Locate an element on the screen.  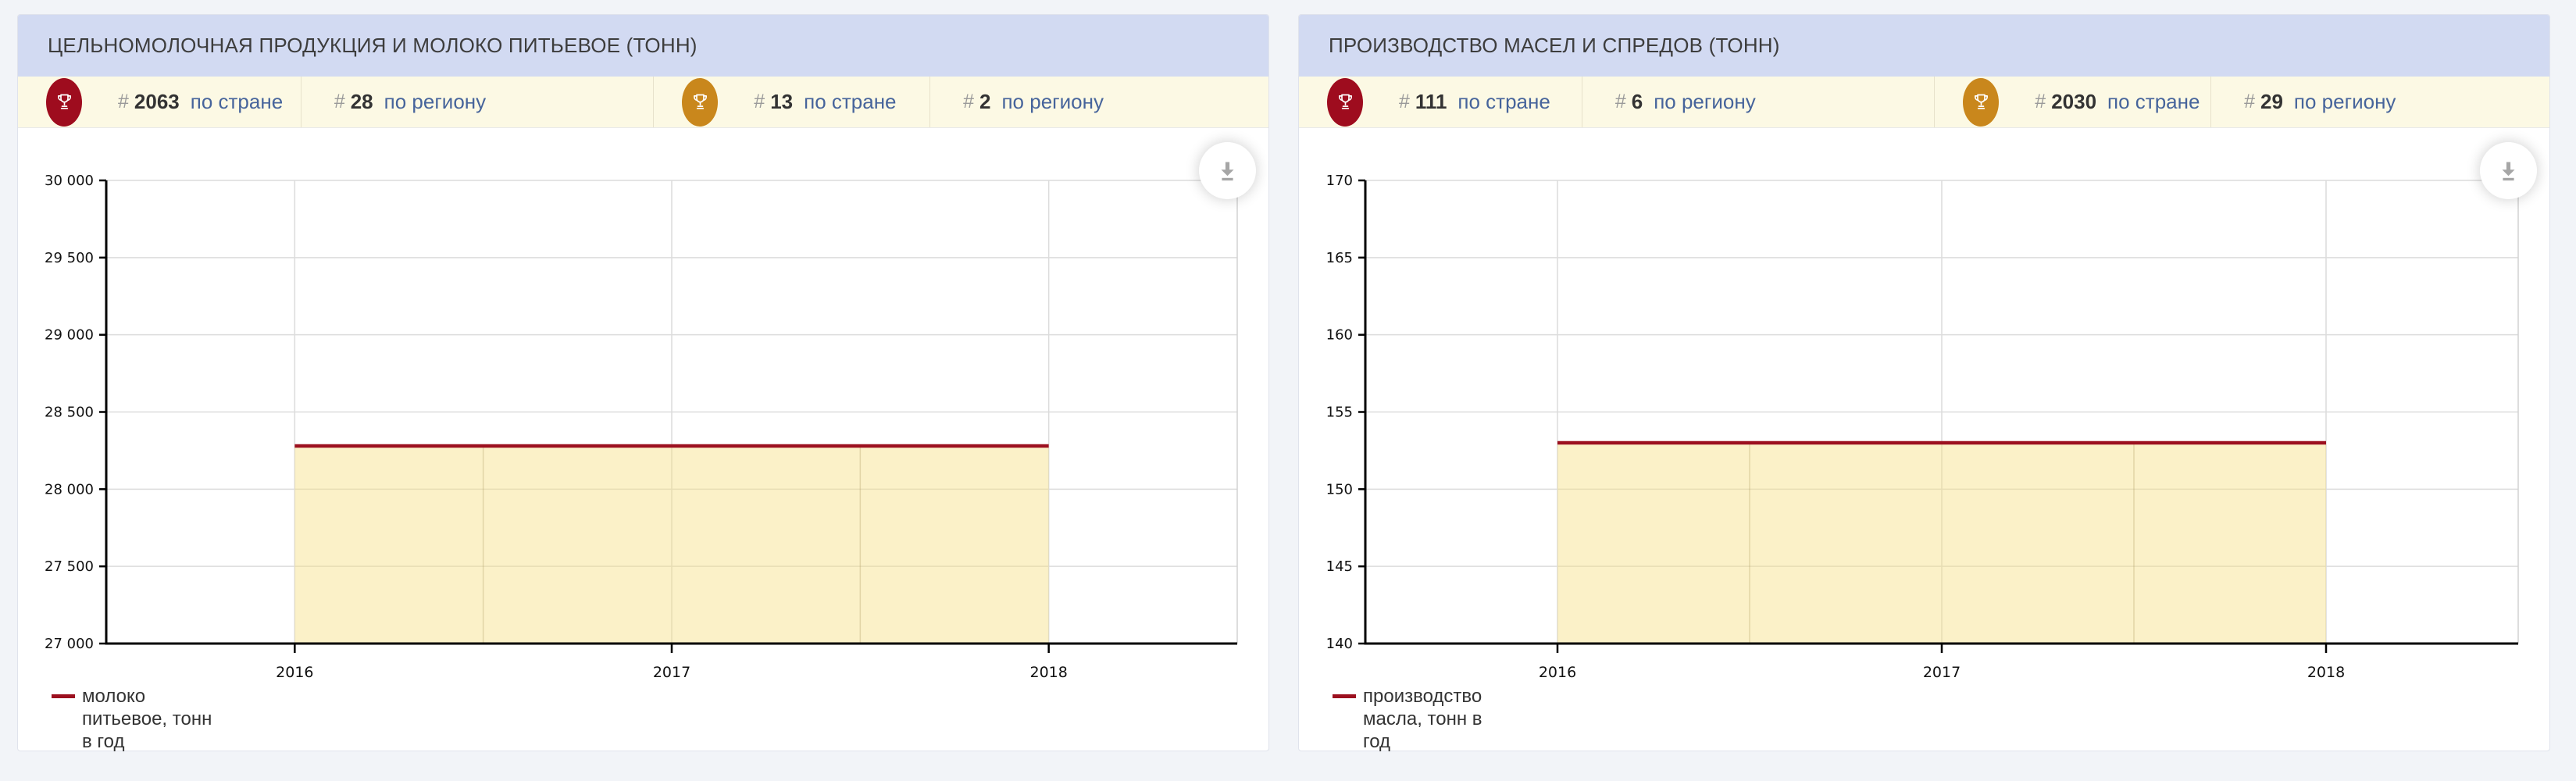
rank-value: 13 is located at coordinates (782, 102).